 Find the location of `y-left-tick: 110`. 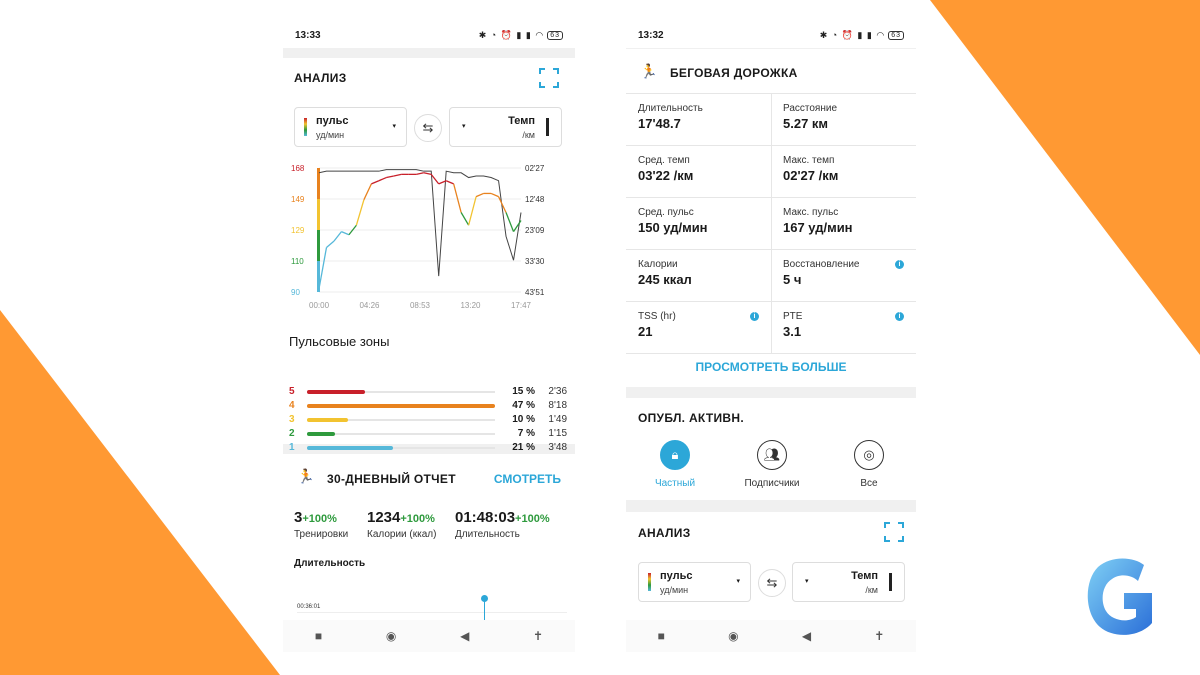

y-left-tick: 110 is located at coordinates (297, 261).